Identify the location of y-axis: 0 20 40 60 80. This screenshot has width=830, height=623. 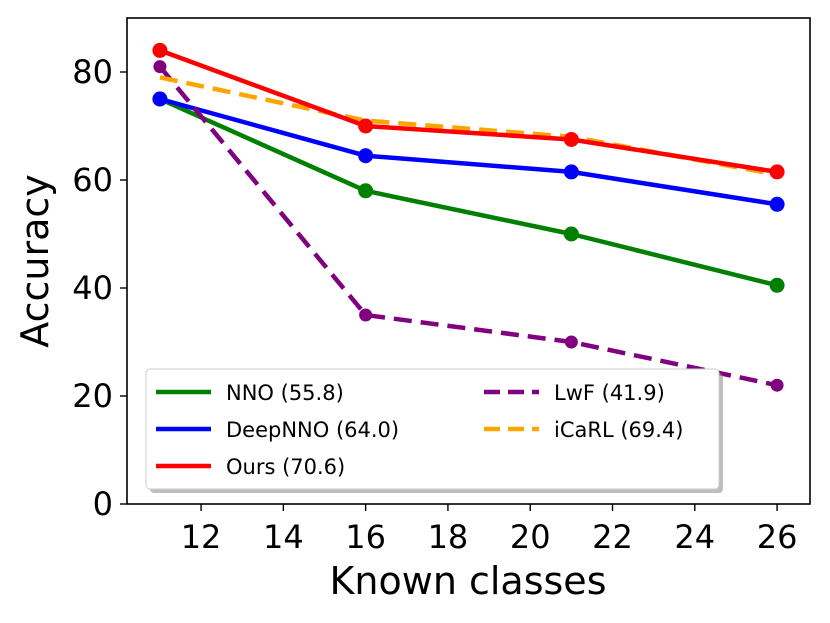
(99, 288).